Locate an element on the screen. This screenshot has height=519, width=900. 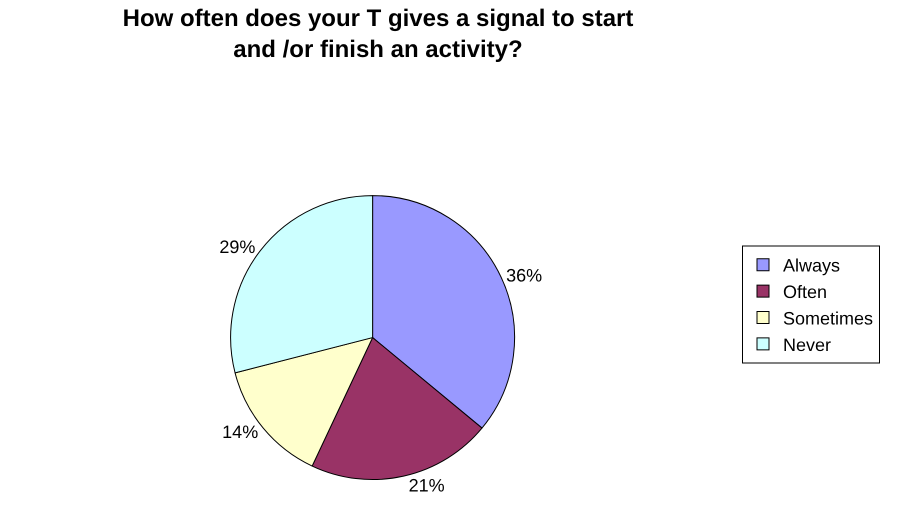
data-label: 36% is located at coordinates (524, 275).